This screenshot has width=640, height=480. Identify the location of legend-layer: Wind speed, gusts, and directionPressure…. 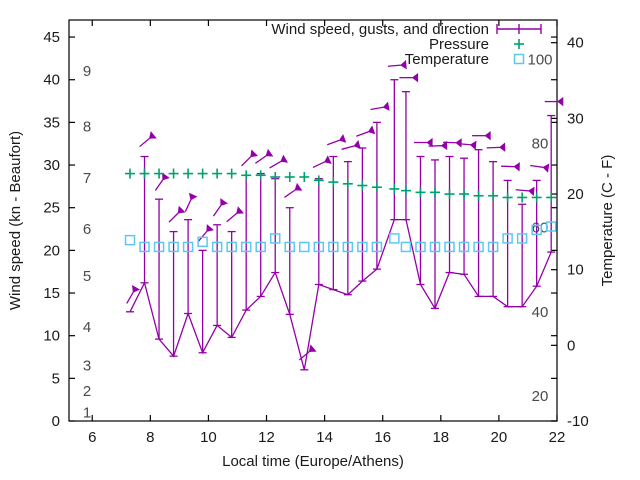
(406, 44).